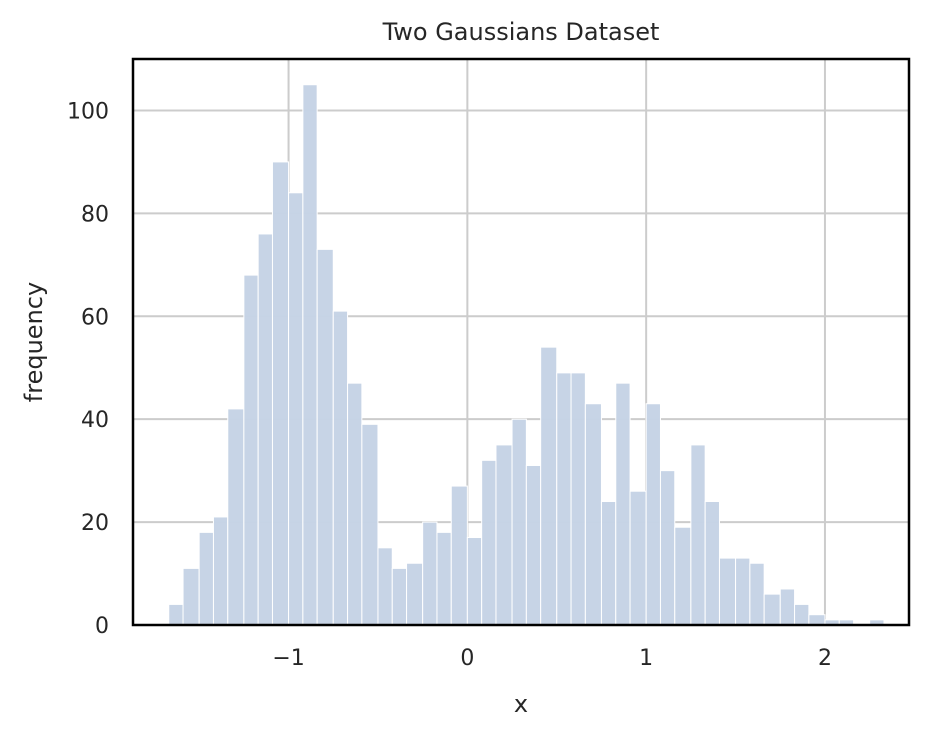 The width and height of the screenshot is (929, 737). I want to click on y-tick-label: 0, so click(102, 626).